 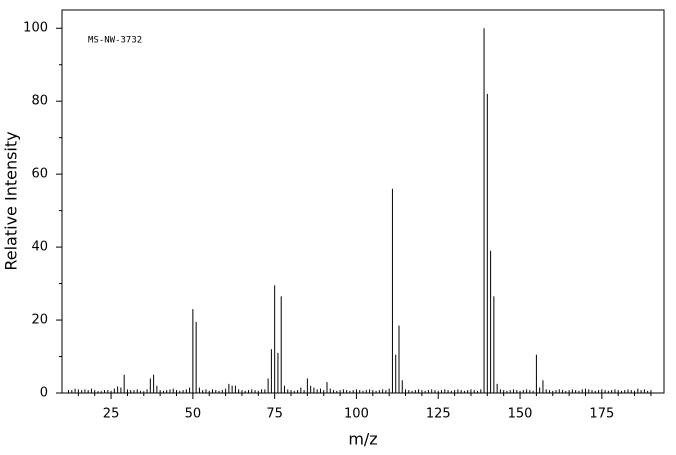 What do you see at coordinates (44, 393) in the screenshot?
I see `y-tick-label: 0` at bounding box center [44, 393].